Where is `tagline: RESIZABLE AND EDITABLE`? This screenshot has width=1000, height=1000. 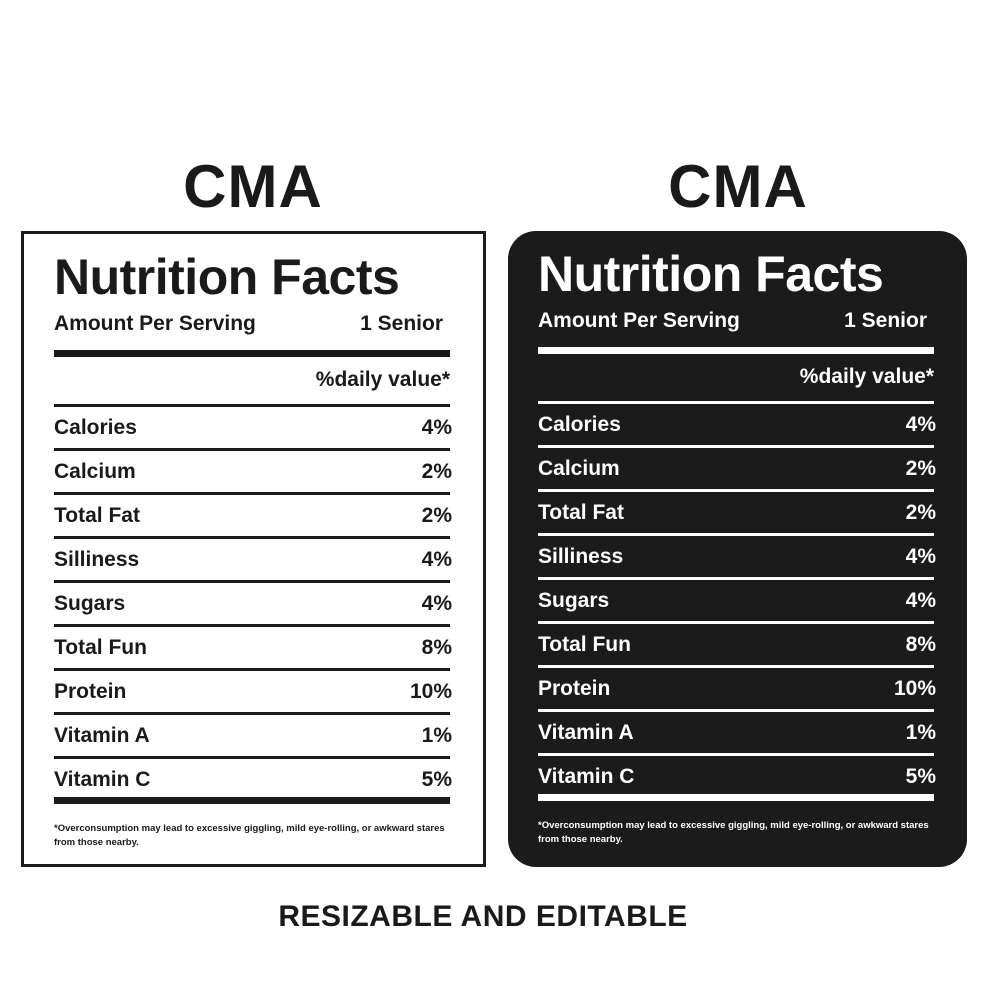 tagline: RESIZABLE AND EDITABLE is located at coordinates (483, 916).